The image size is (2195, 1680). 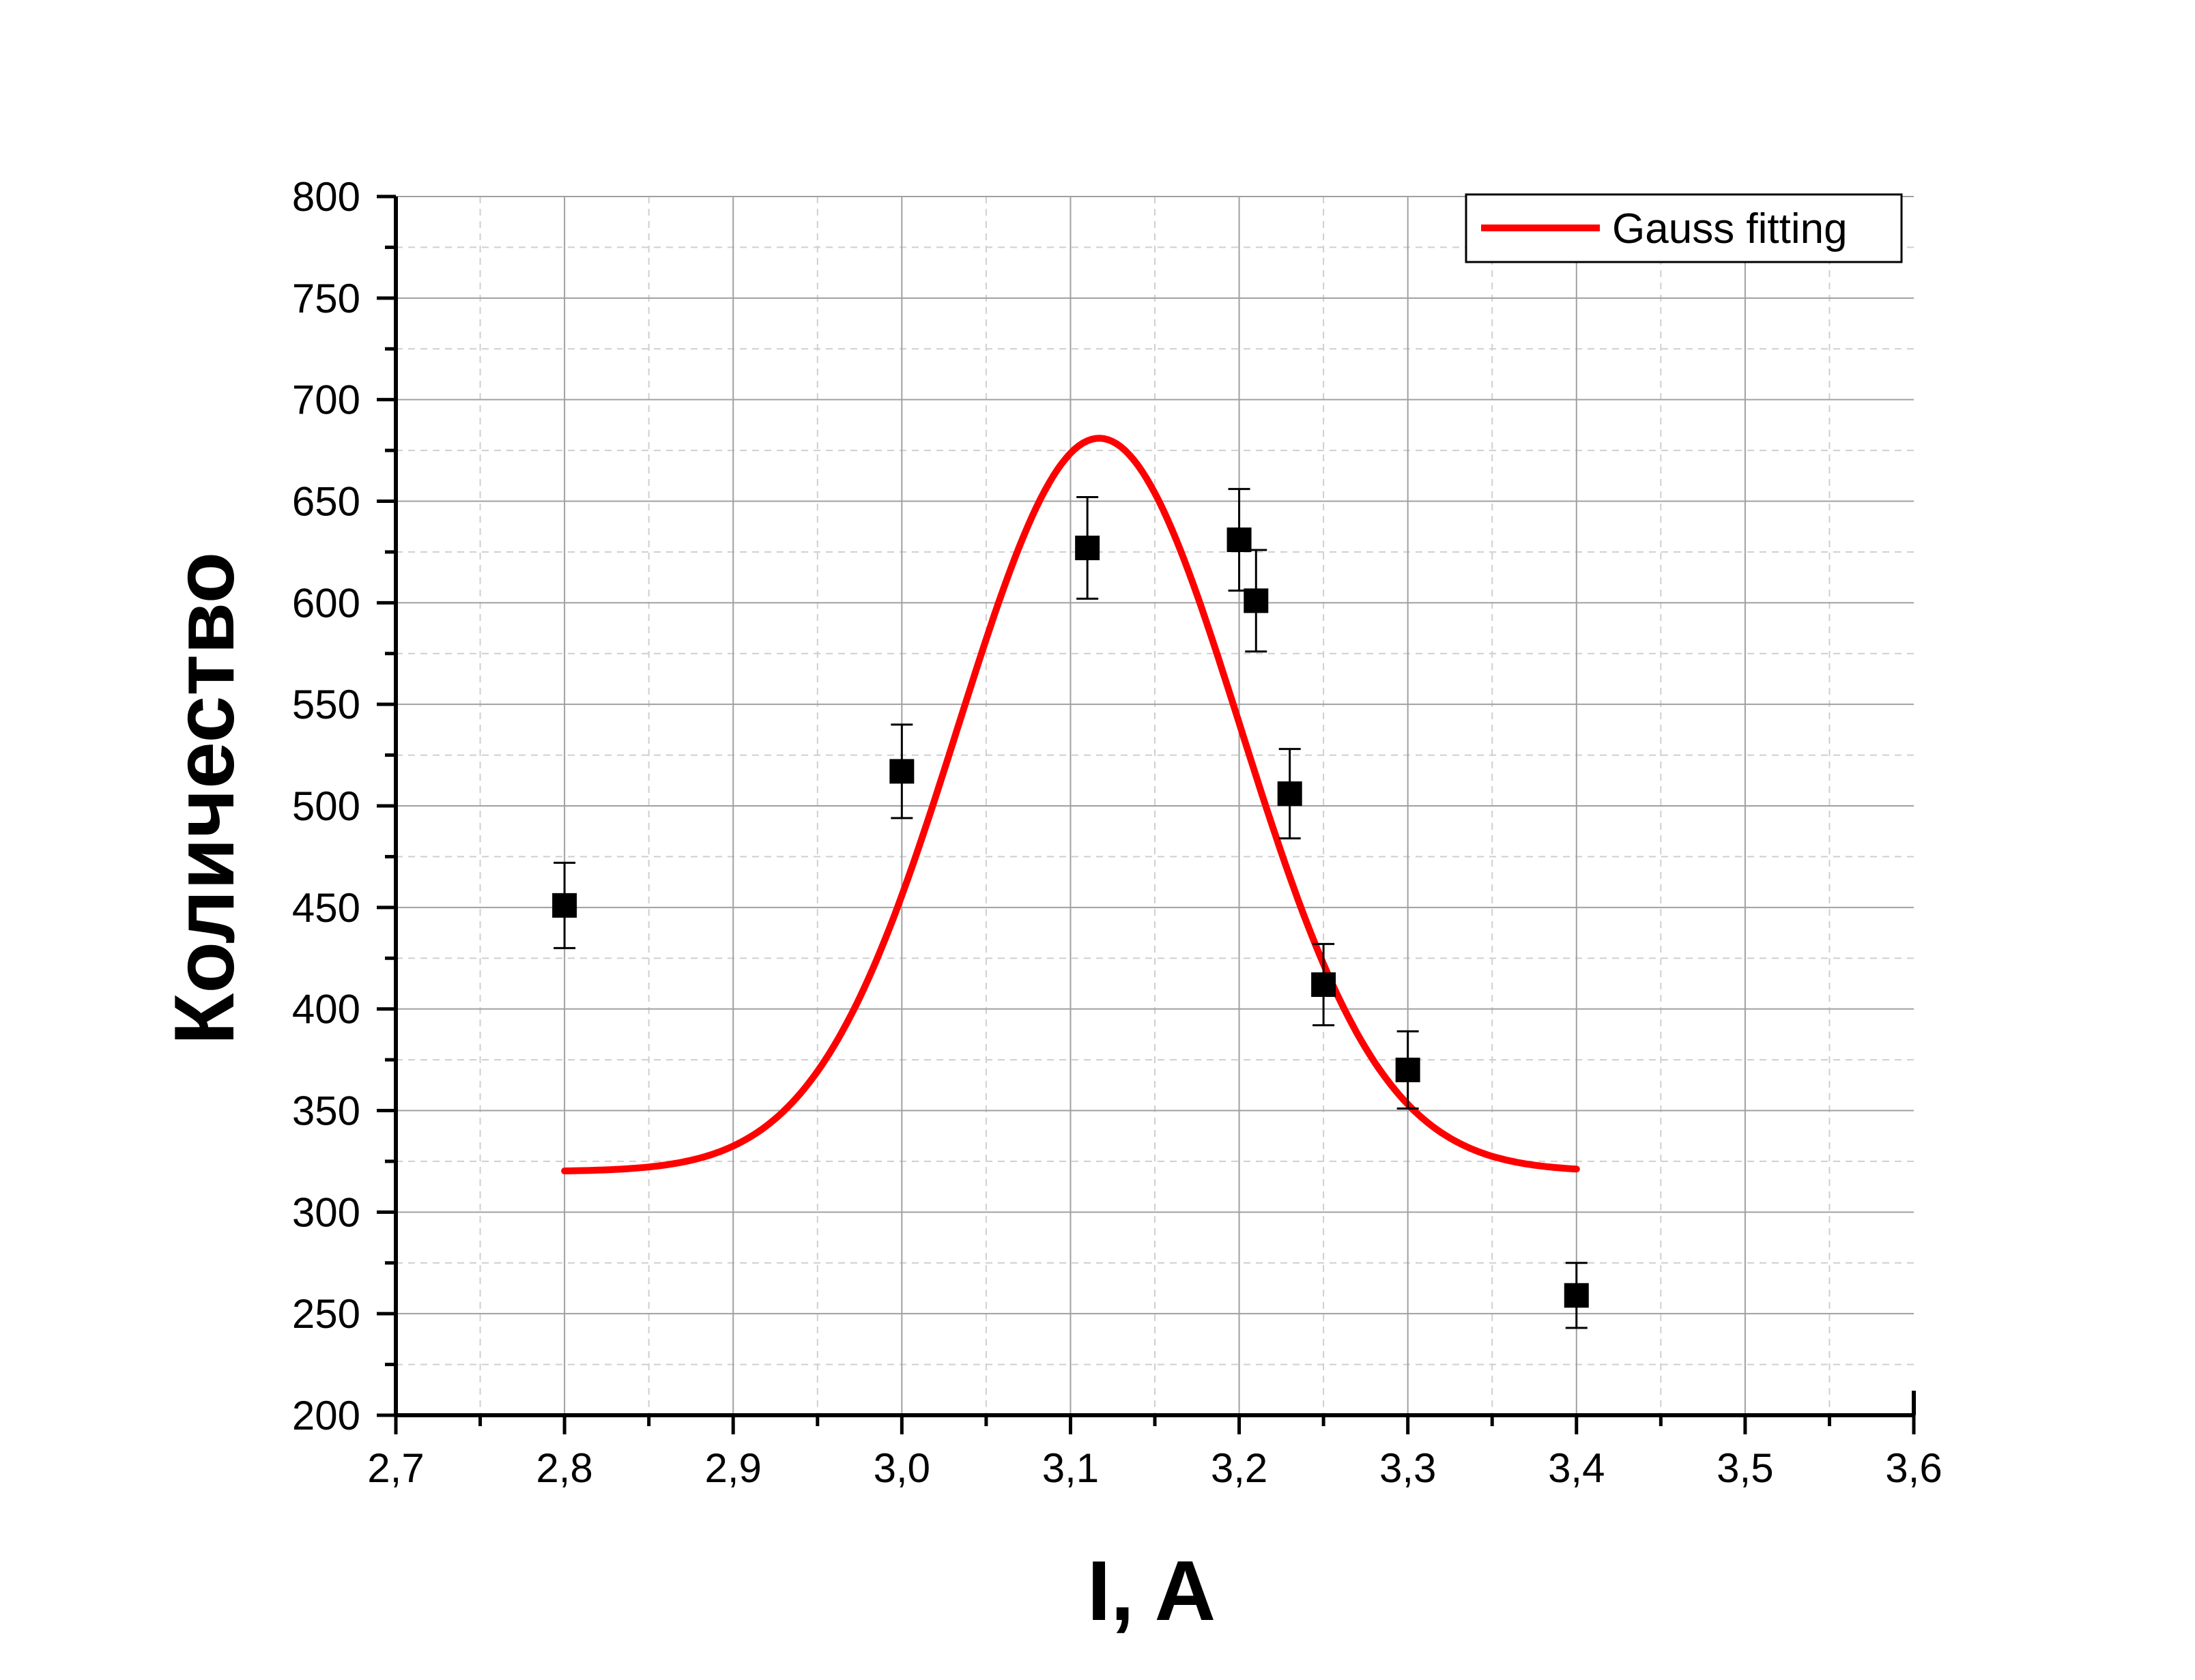 I want to click on legend: Gauss fitting, so click(x=1684, y=228).